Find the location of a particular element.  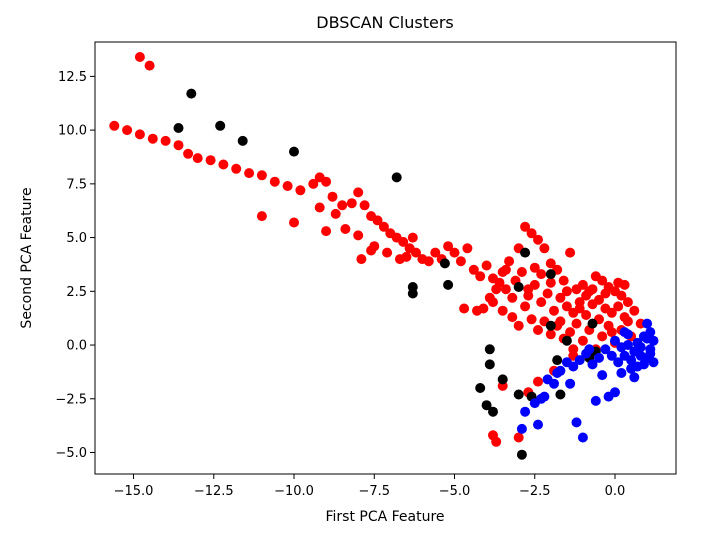

x-axis: −15.0 −12.5 −10.0 −7.5 −5.0 −2.5 0.0 is located at coordinates (369, 486).